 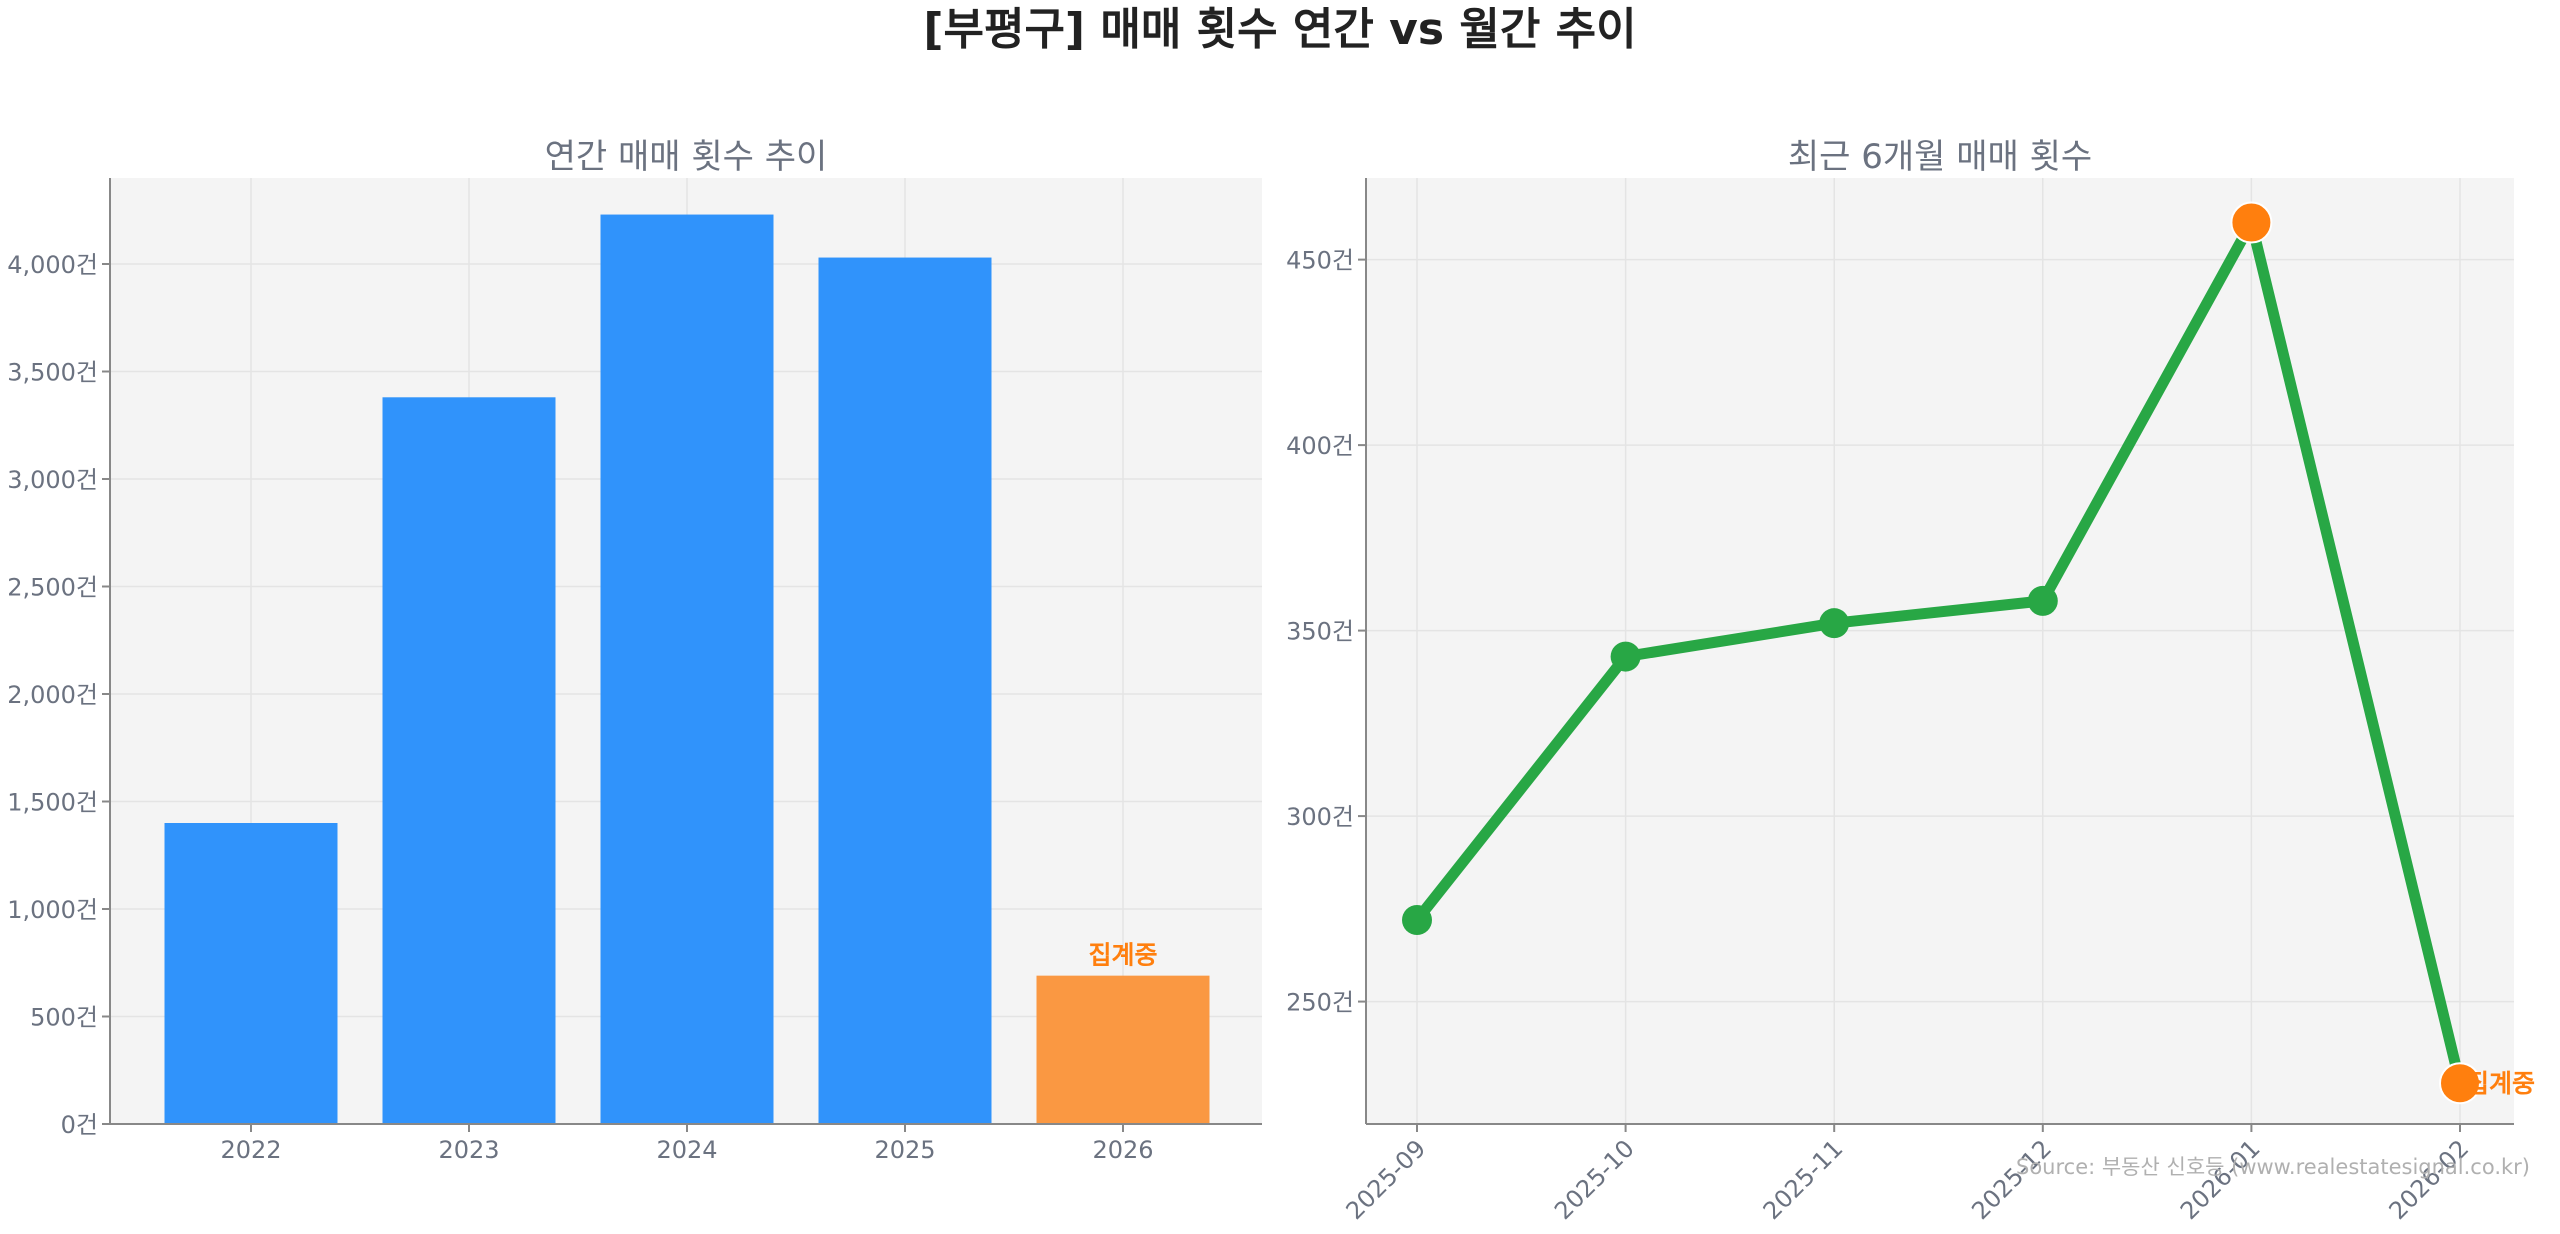 I want to click on right-y-axis: 250건 300건 350건 400건 450건, so click(x=1326, y=651).